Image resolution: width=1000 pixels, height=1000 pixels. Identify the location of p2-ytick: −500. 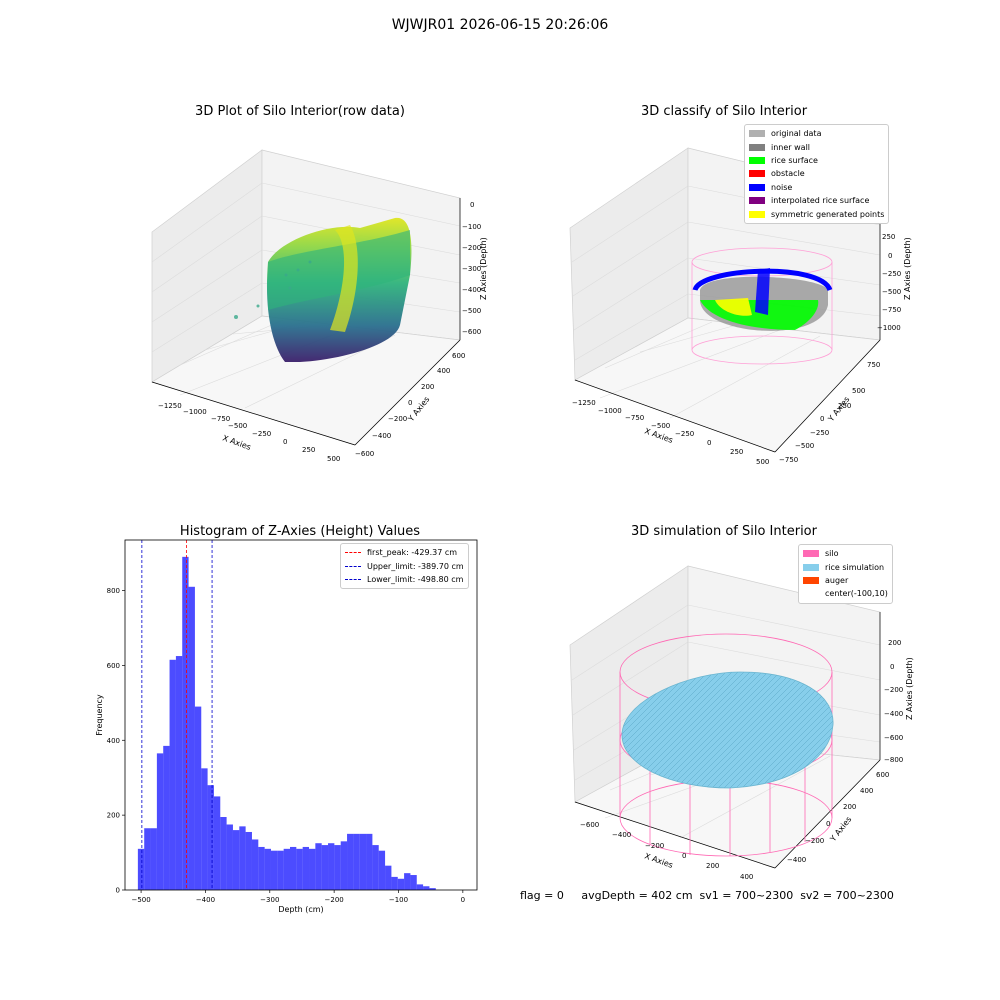
(804, 446).